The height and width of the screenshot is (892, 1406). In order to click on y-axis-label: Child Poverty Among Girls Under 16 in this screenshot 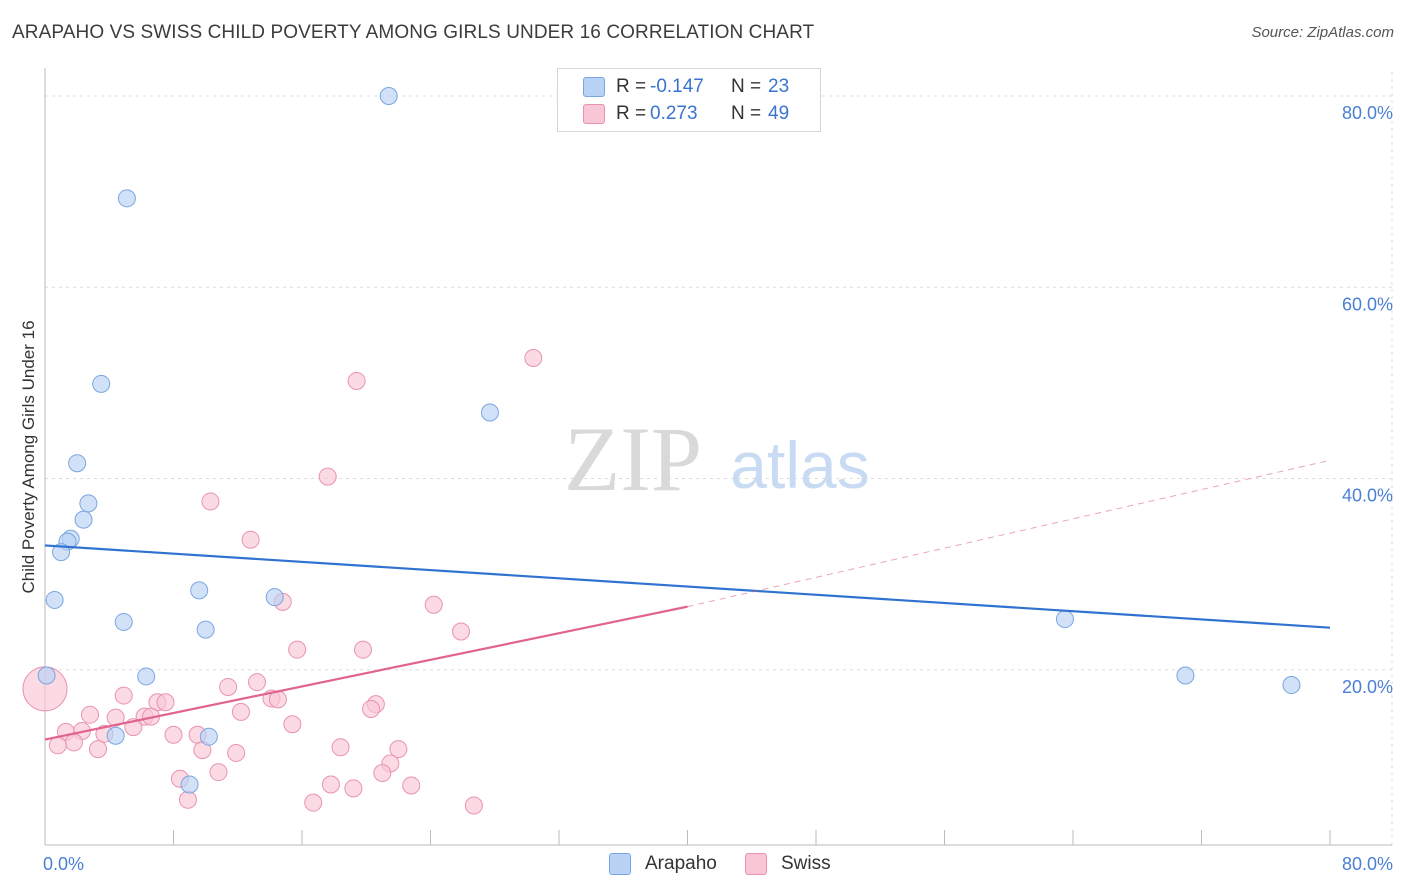, I will do `click(28, 456)`.